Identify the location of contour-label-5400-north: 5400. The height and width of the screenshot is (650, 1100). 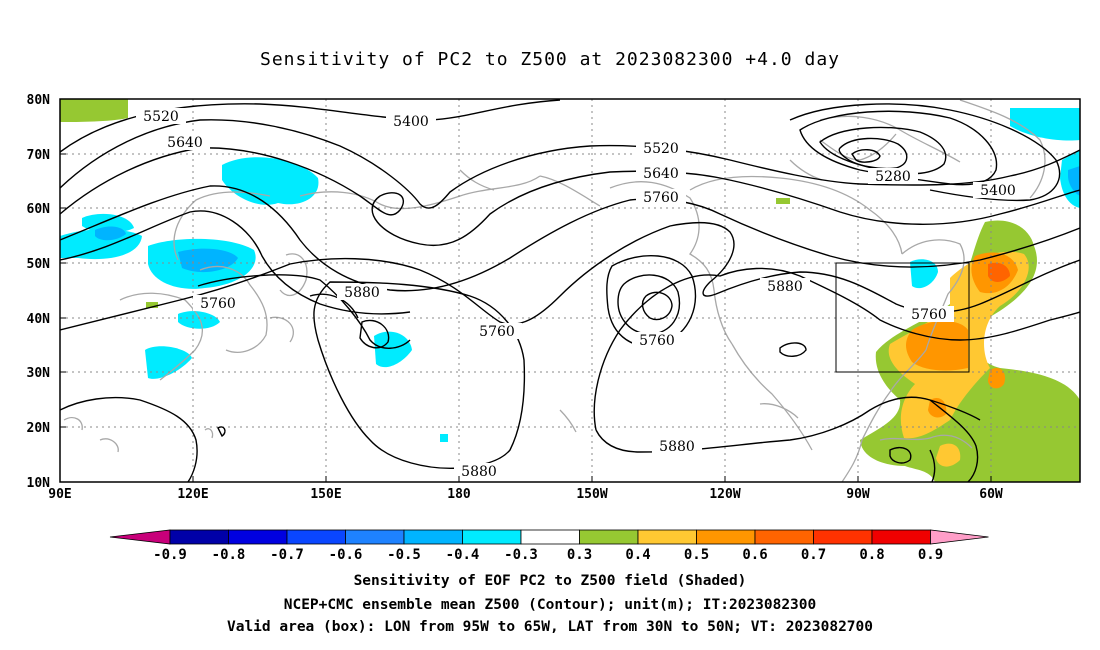
(411, 121).